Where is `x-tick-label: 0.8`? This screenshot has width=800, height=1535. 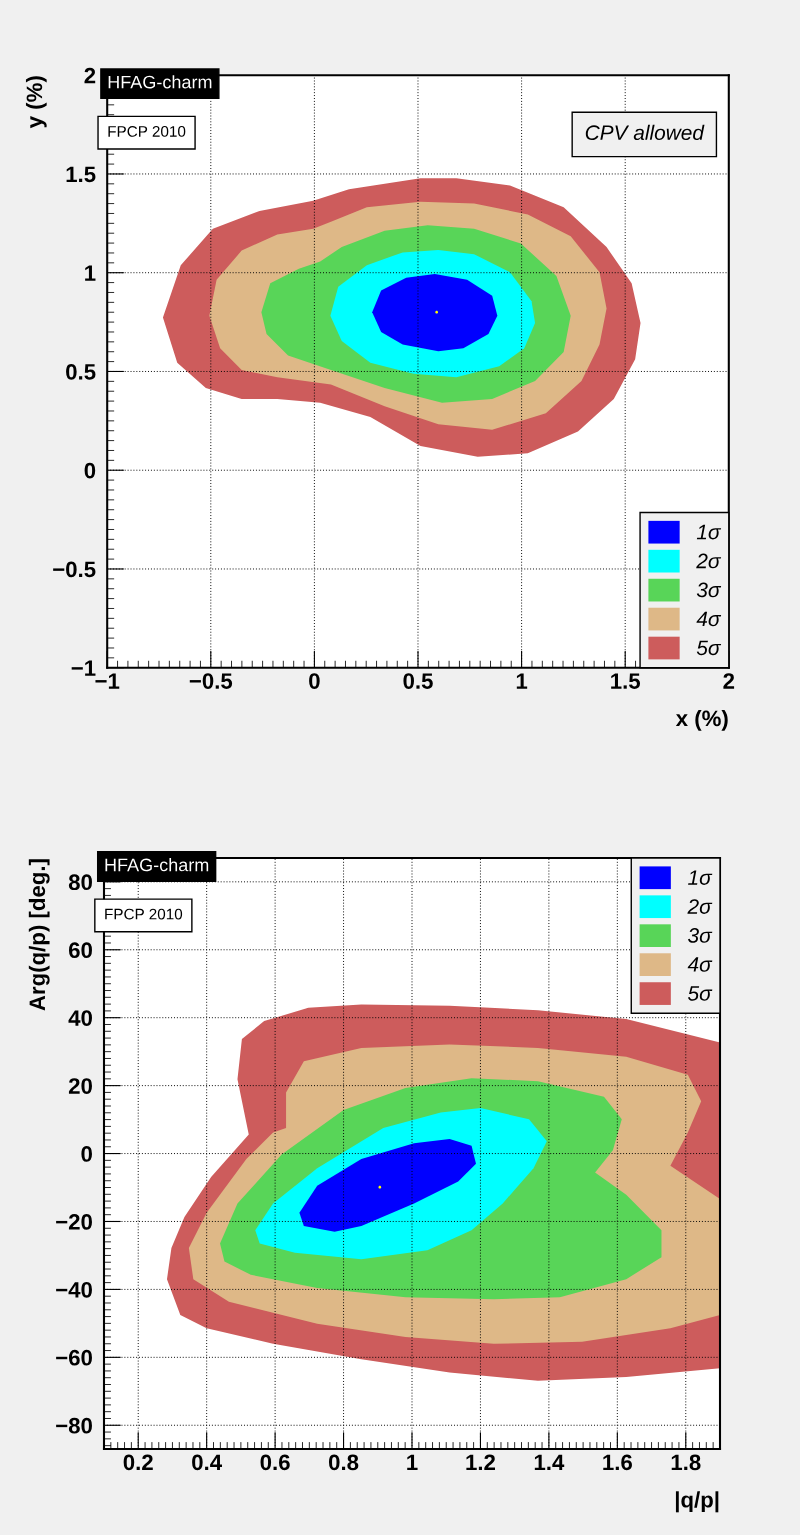 x-tick-label: 0.8 is located at coordinates (343, 1462).